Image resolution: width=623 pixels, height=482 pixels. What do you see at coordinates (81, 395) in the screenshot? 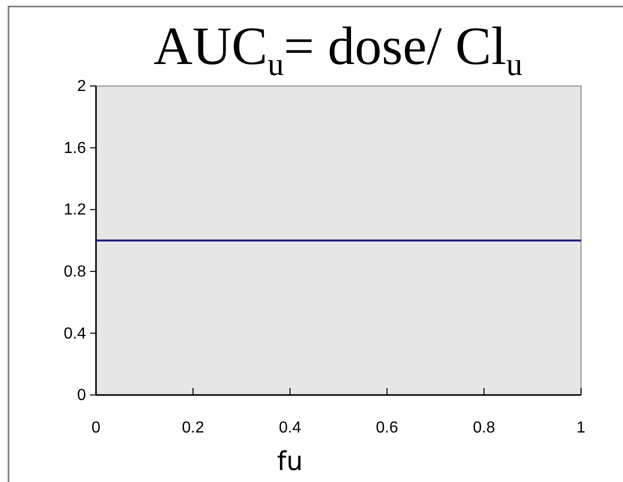
I see `y-tick-label: 0` at bounding box center [81, 395].